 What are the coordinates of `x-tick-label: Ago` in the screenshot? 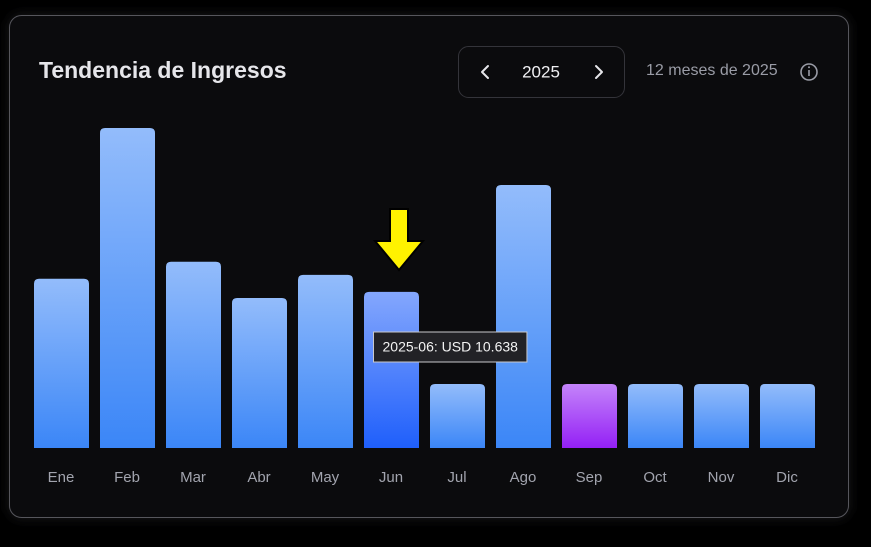 It's located at (523, 477).